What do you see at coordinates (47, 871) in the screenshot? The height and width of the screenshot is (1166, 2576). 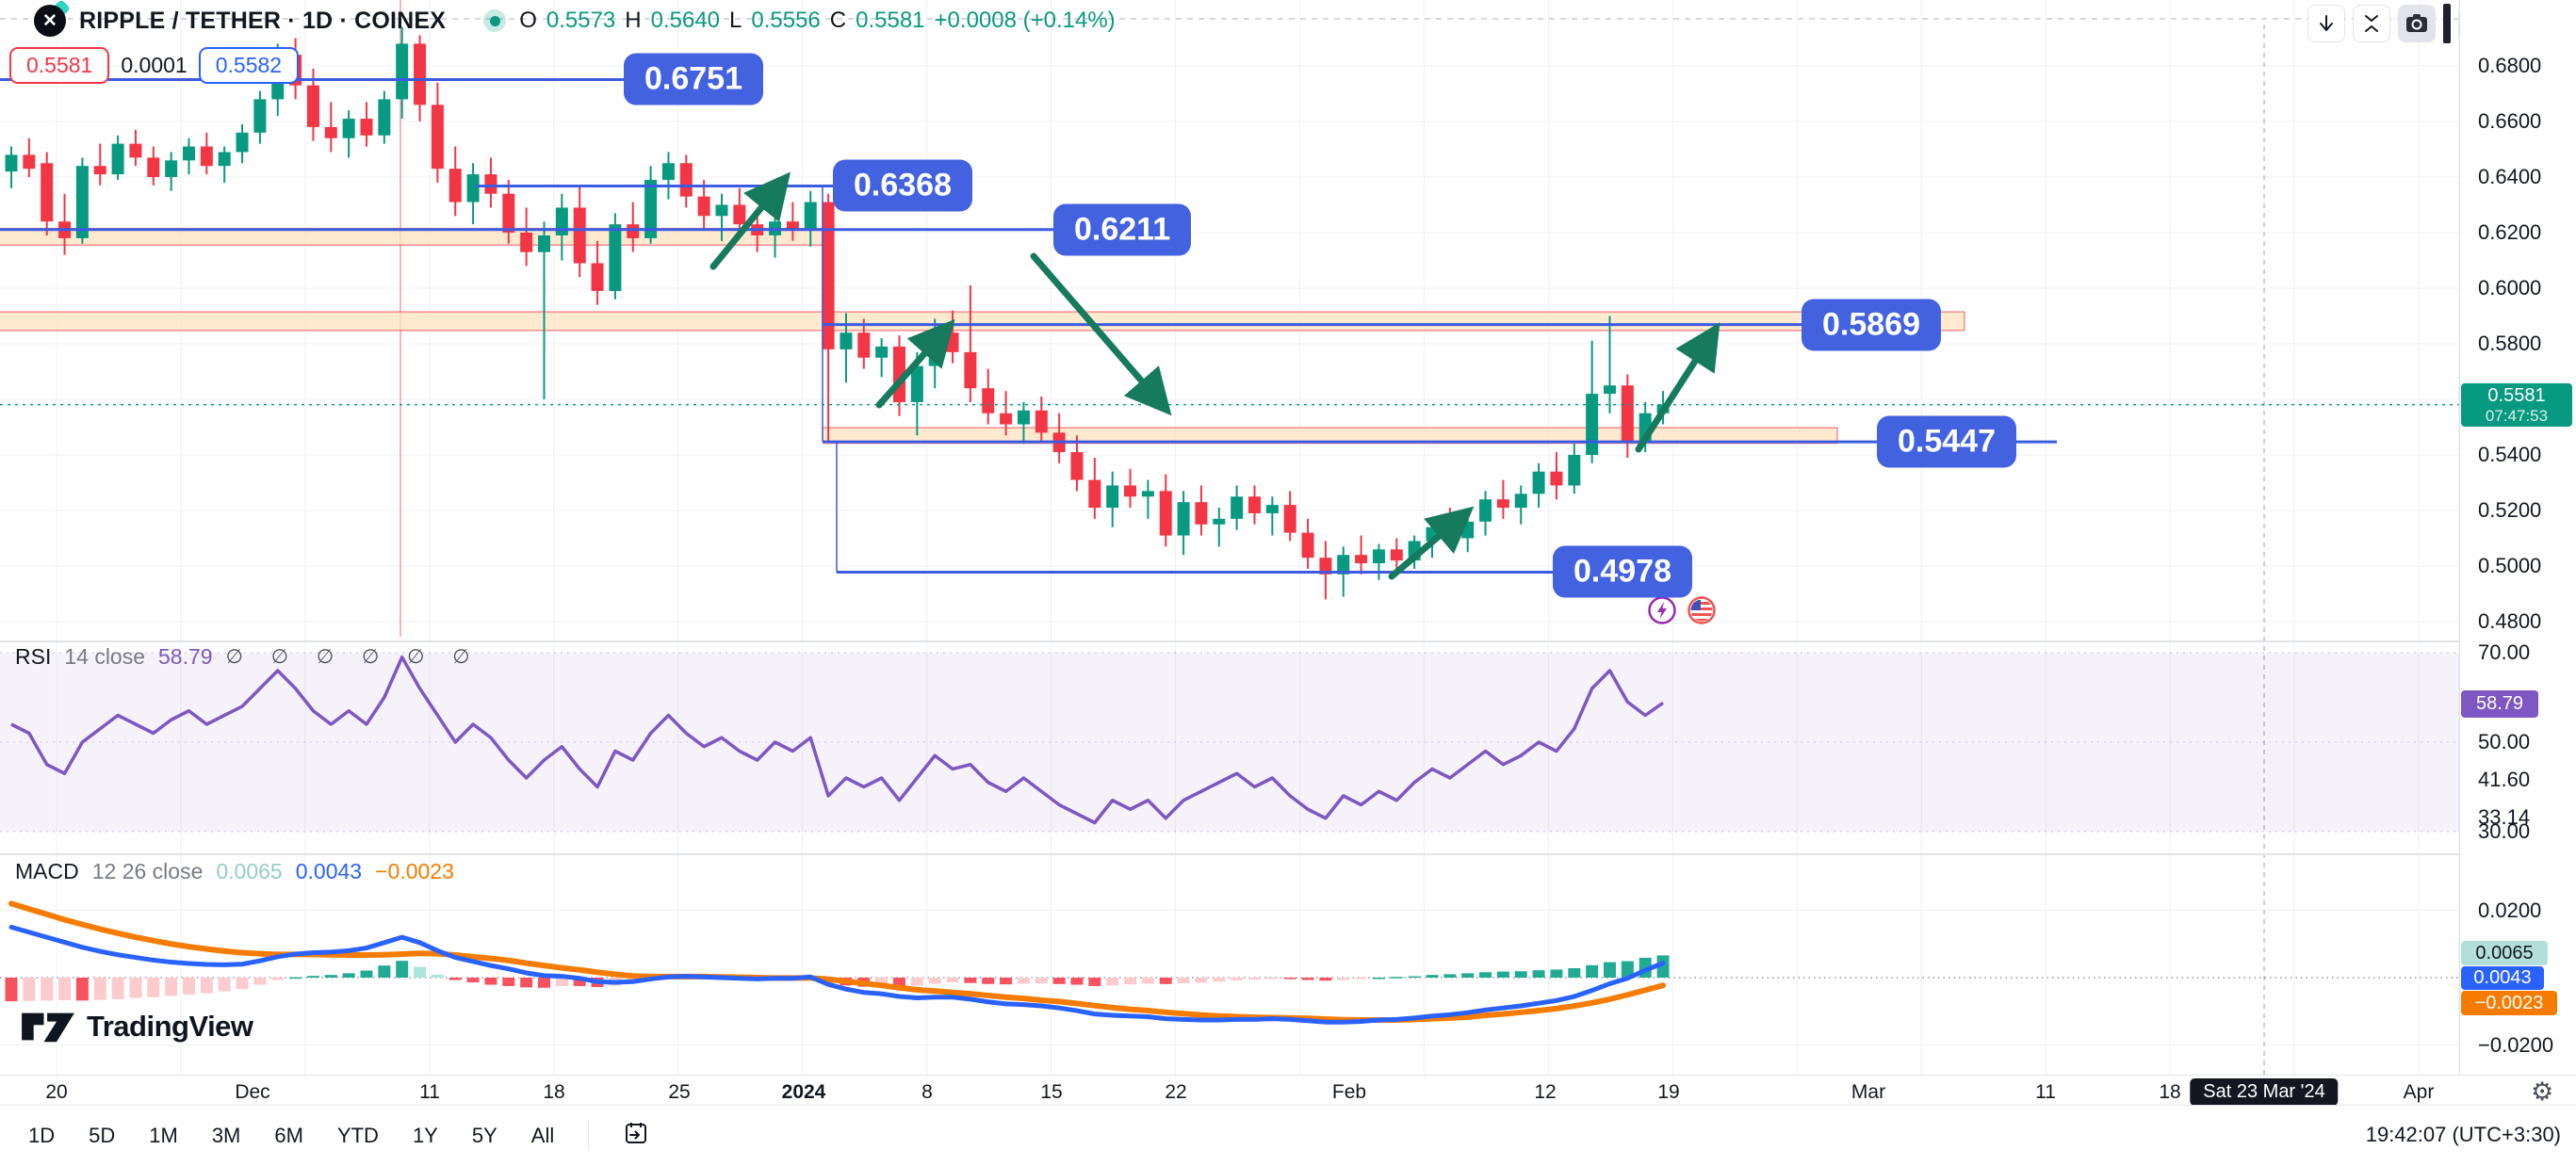 I see `macd-title: MACD` at bounding box center [47, 871].